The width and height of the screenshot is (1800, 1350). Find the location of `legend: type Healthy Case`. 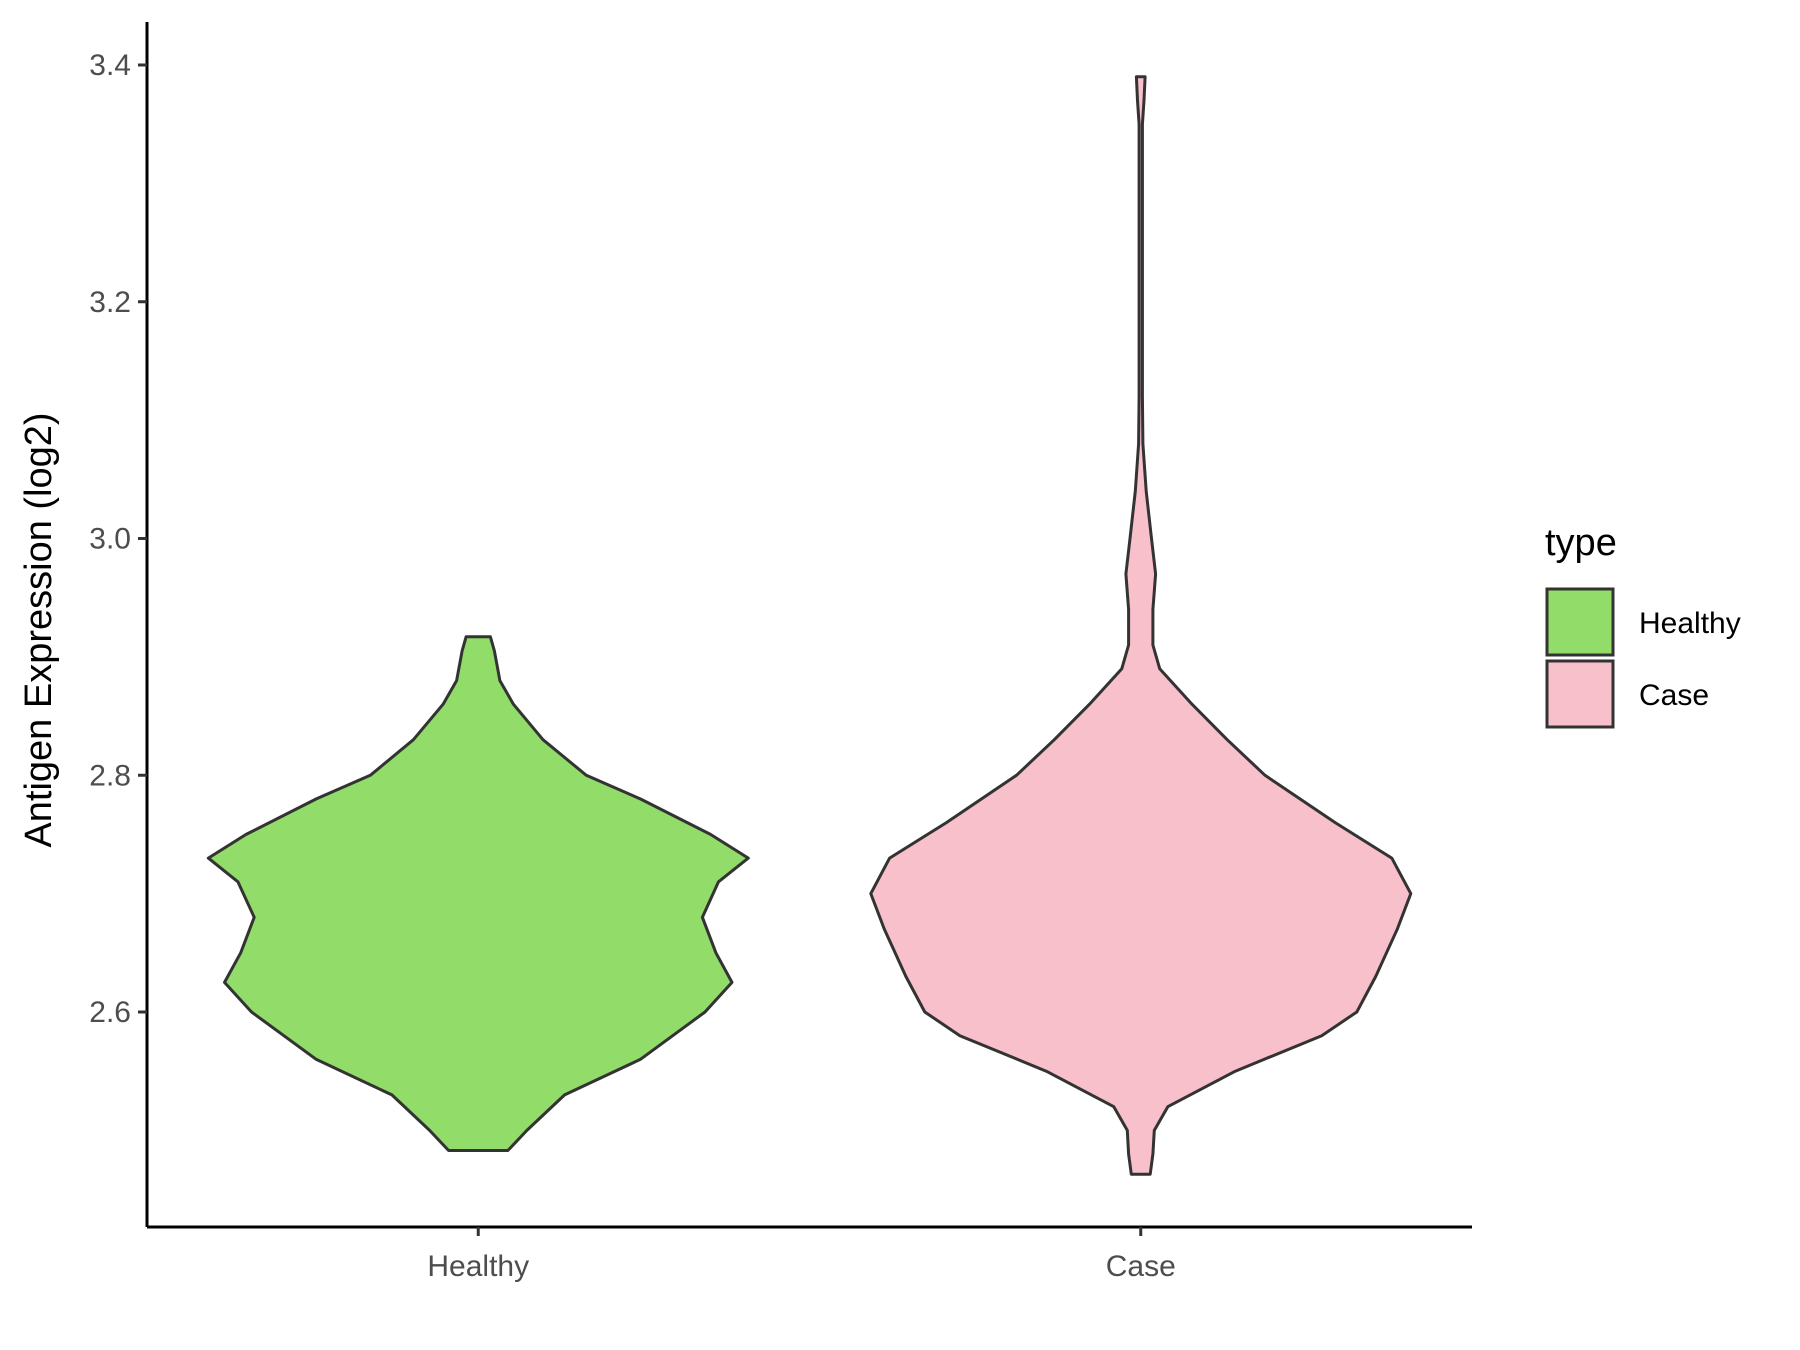

legend: type Healthy Case is located at coordinates (1643, 625).